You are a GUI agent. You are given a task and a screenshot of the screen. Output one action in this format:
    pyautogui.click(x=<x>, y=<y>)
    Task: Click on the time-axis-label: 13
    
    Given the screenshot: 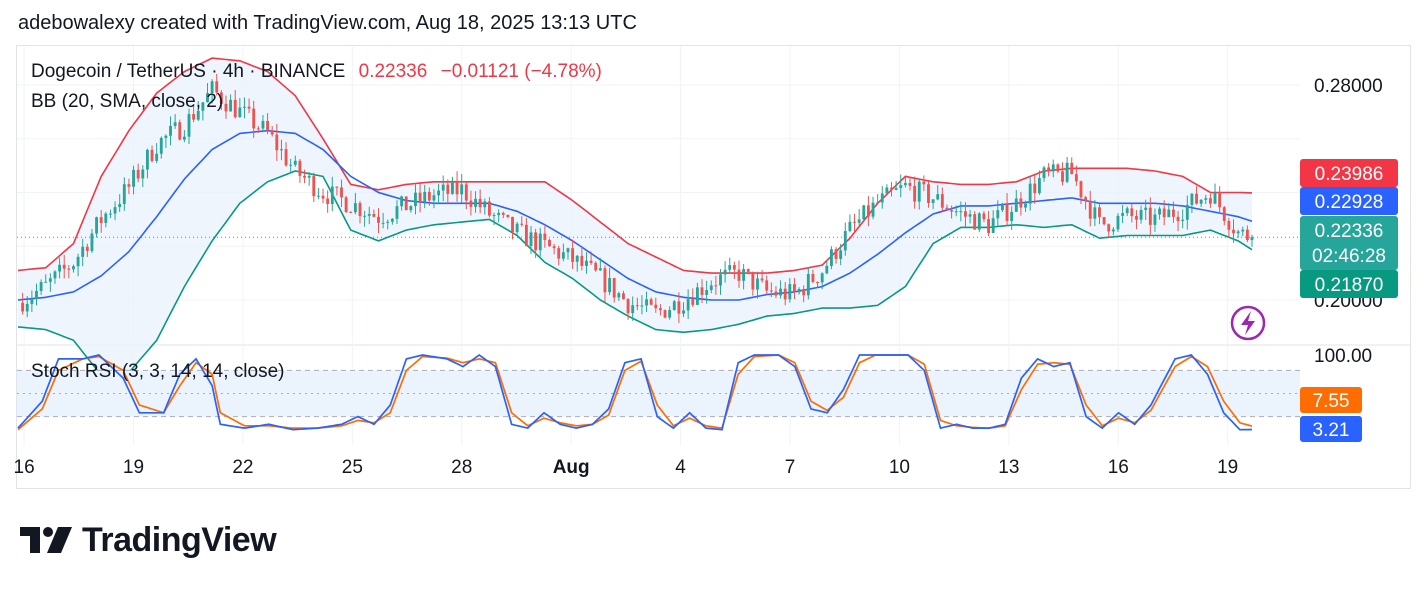 What is the action you would take?
    pyautogui.click(x=1008, y=467)
    